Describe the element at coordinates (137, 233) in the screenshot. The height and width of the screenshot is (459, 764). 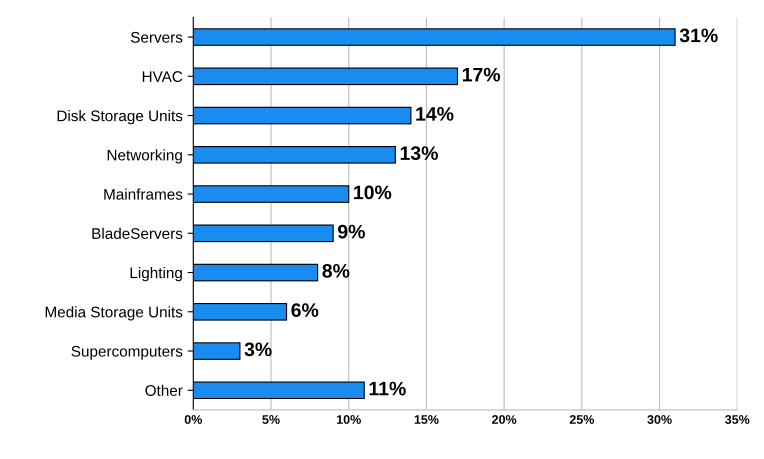
I see `y-tick-label: BladeServers` at that location.